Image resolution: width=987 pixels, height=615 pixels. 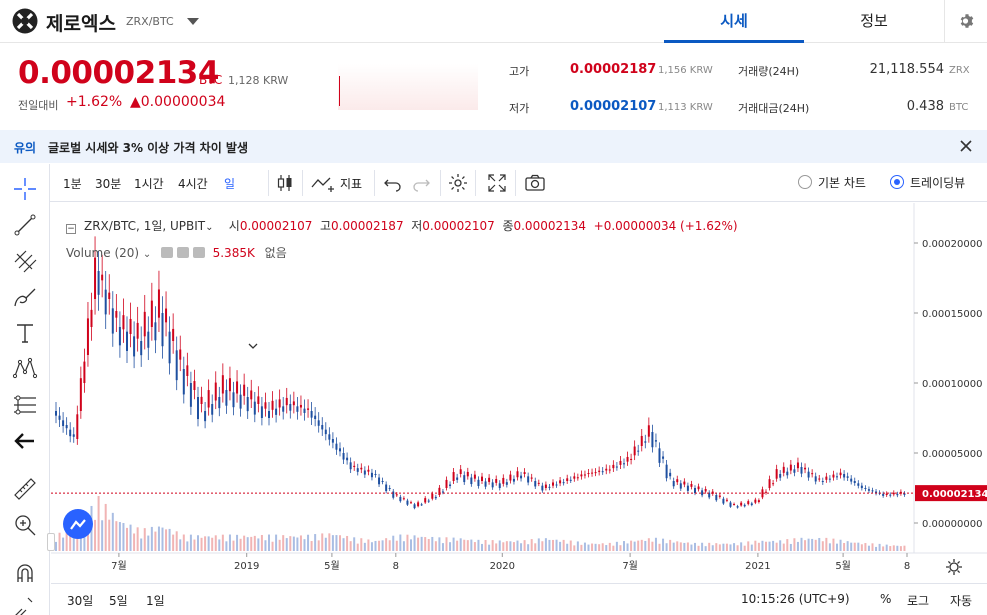 I want to click on lock-drawings-icon, so click(x=25, y=603).